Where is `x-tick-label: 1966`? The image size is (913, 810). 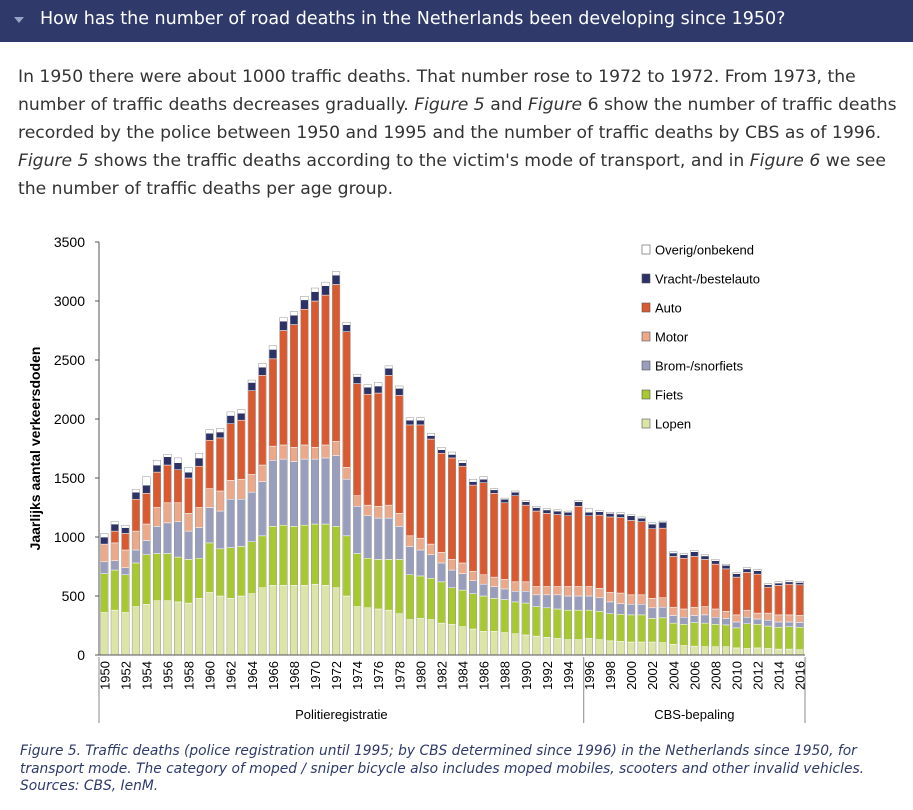 x-tick-label: 1966 is located at coordinates (273, 675).